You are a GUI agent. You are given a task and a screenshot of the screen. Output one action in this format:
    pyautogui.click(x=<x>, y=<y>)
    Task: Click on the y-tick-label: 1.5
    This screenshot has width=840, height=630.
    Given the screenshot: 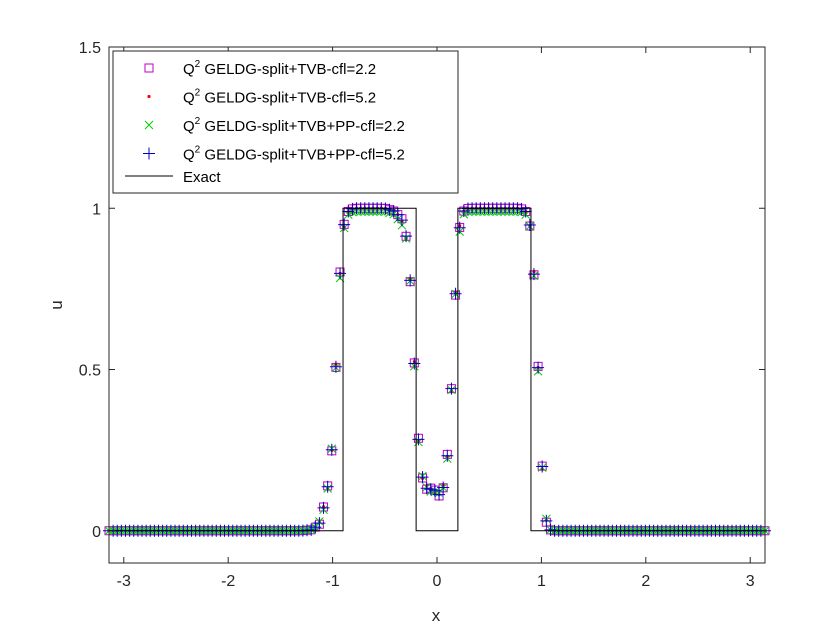 What is the action you would take?
    pyautogui.click(x=90, y=48)
    